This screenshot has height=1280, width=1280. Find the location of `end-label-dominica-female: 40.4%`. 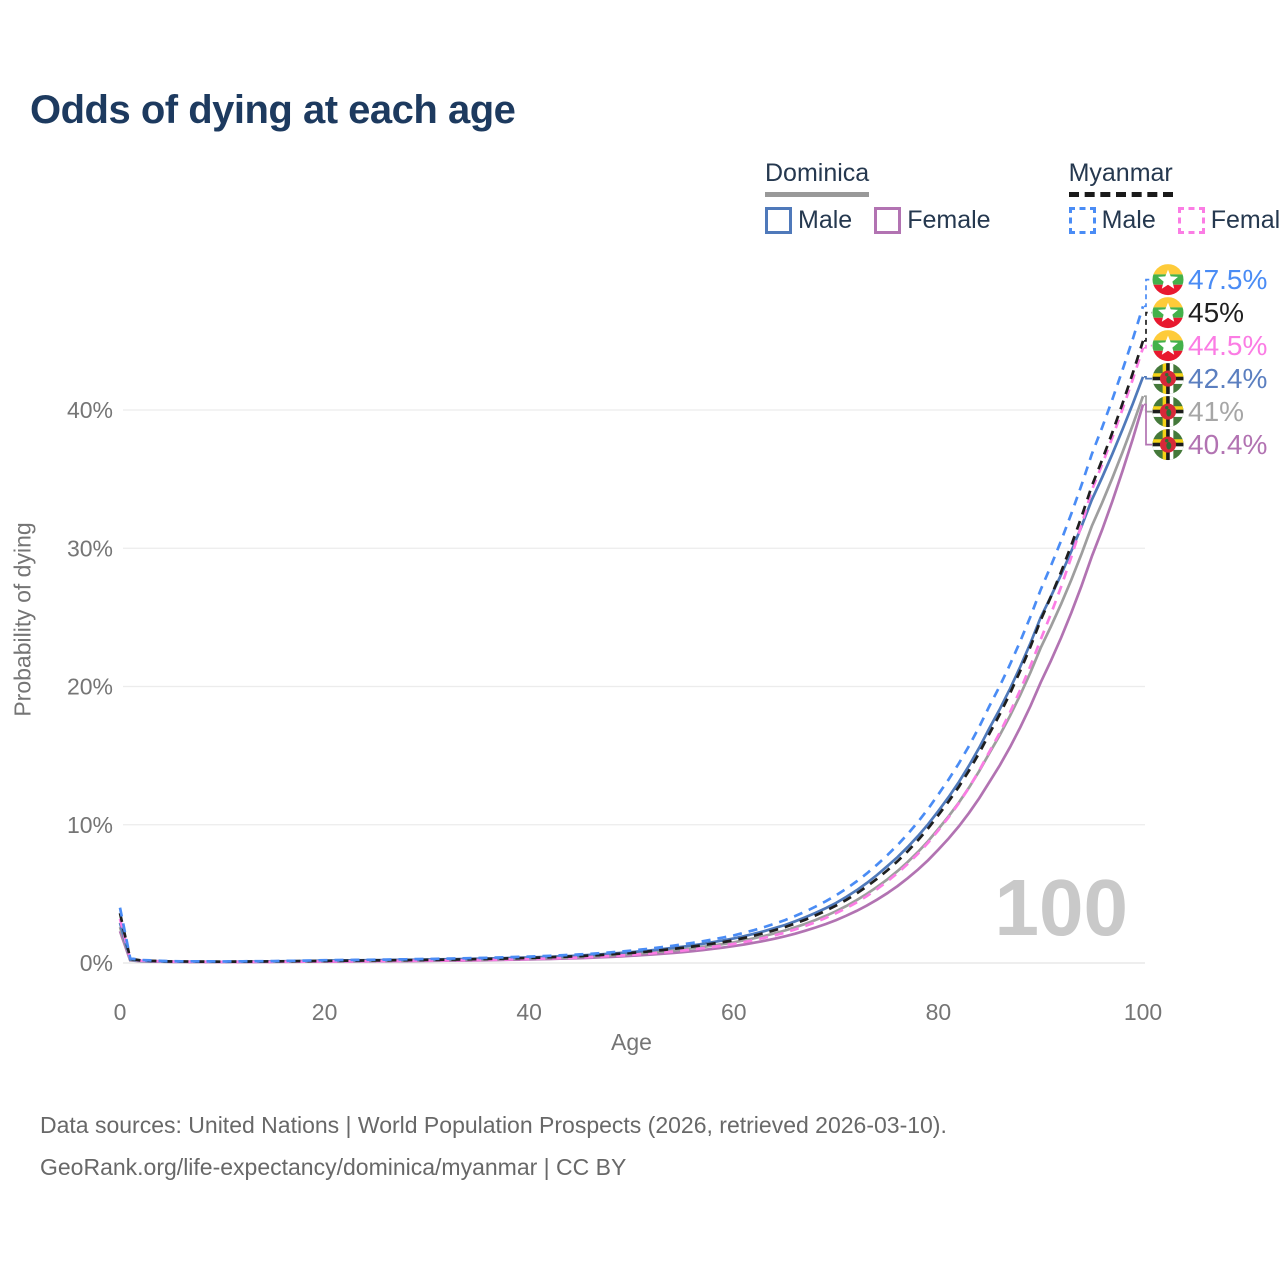

end-label-dominica-female: 40.4% is located at coordinates (1227, 444).